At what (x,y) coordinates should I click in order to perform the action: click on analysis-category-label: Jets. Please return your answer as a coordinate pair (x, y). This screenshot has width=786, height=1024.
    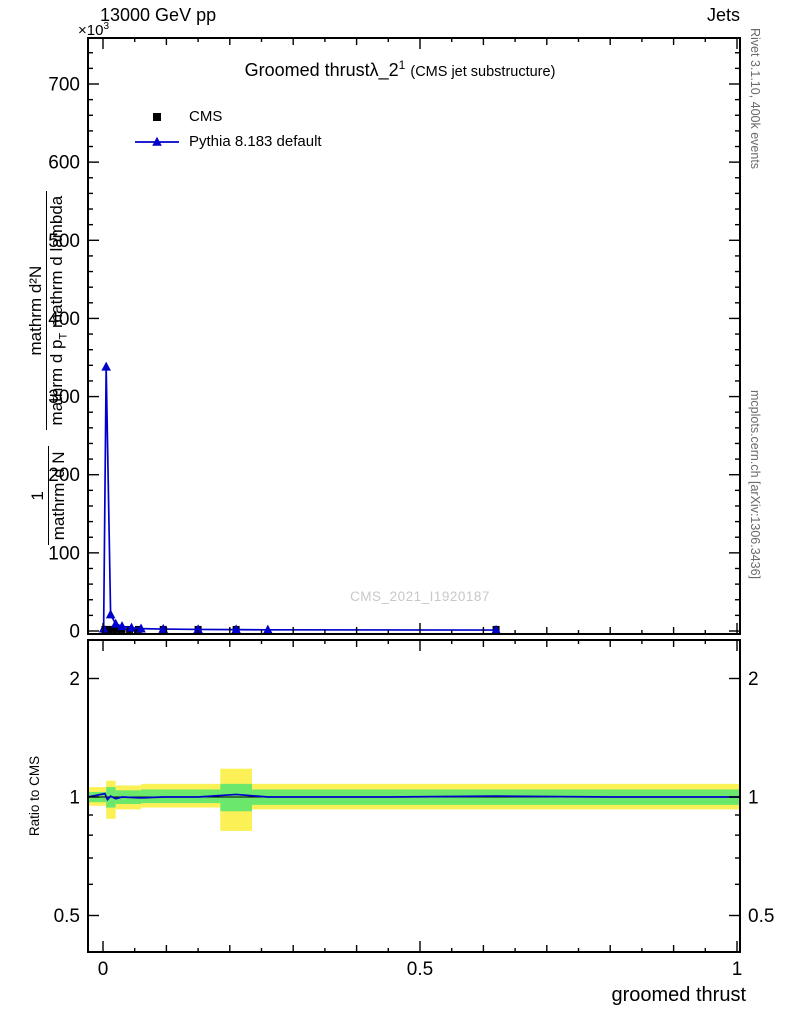
    Looking at the image, I should click on (723, 15).